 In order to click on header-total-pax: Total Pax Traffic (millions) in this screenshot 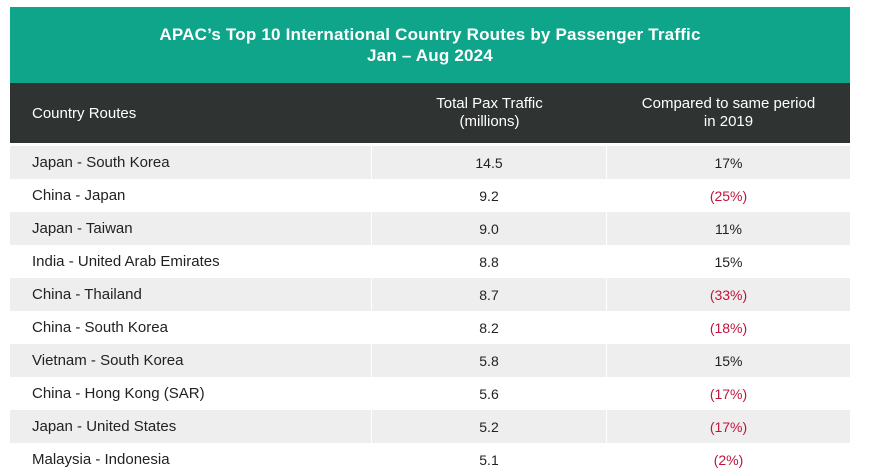, I will do `click(489, 113)`.